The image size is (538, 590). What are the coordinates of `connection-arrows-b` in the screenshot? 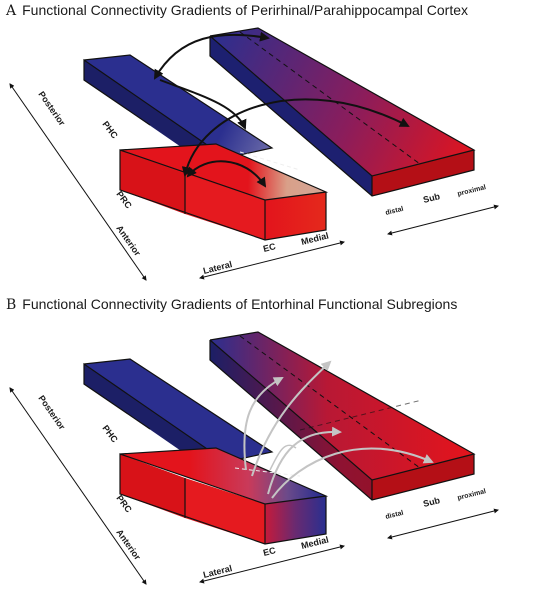 It's located at (338, 429).